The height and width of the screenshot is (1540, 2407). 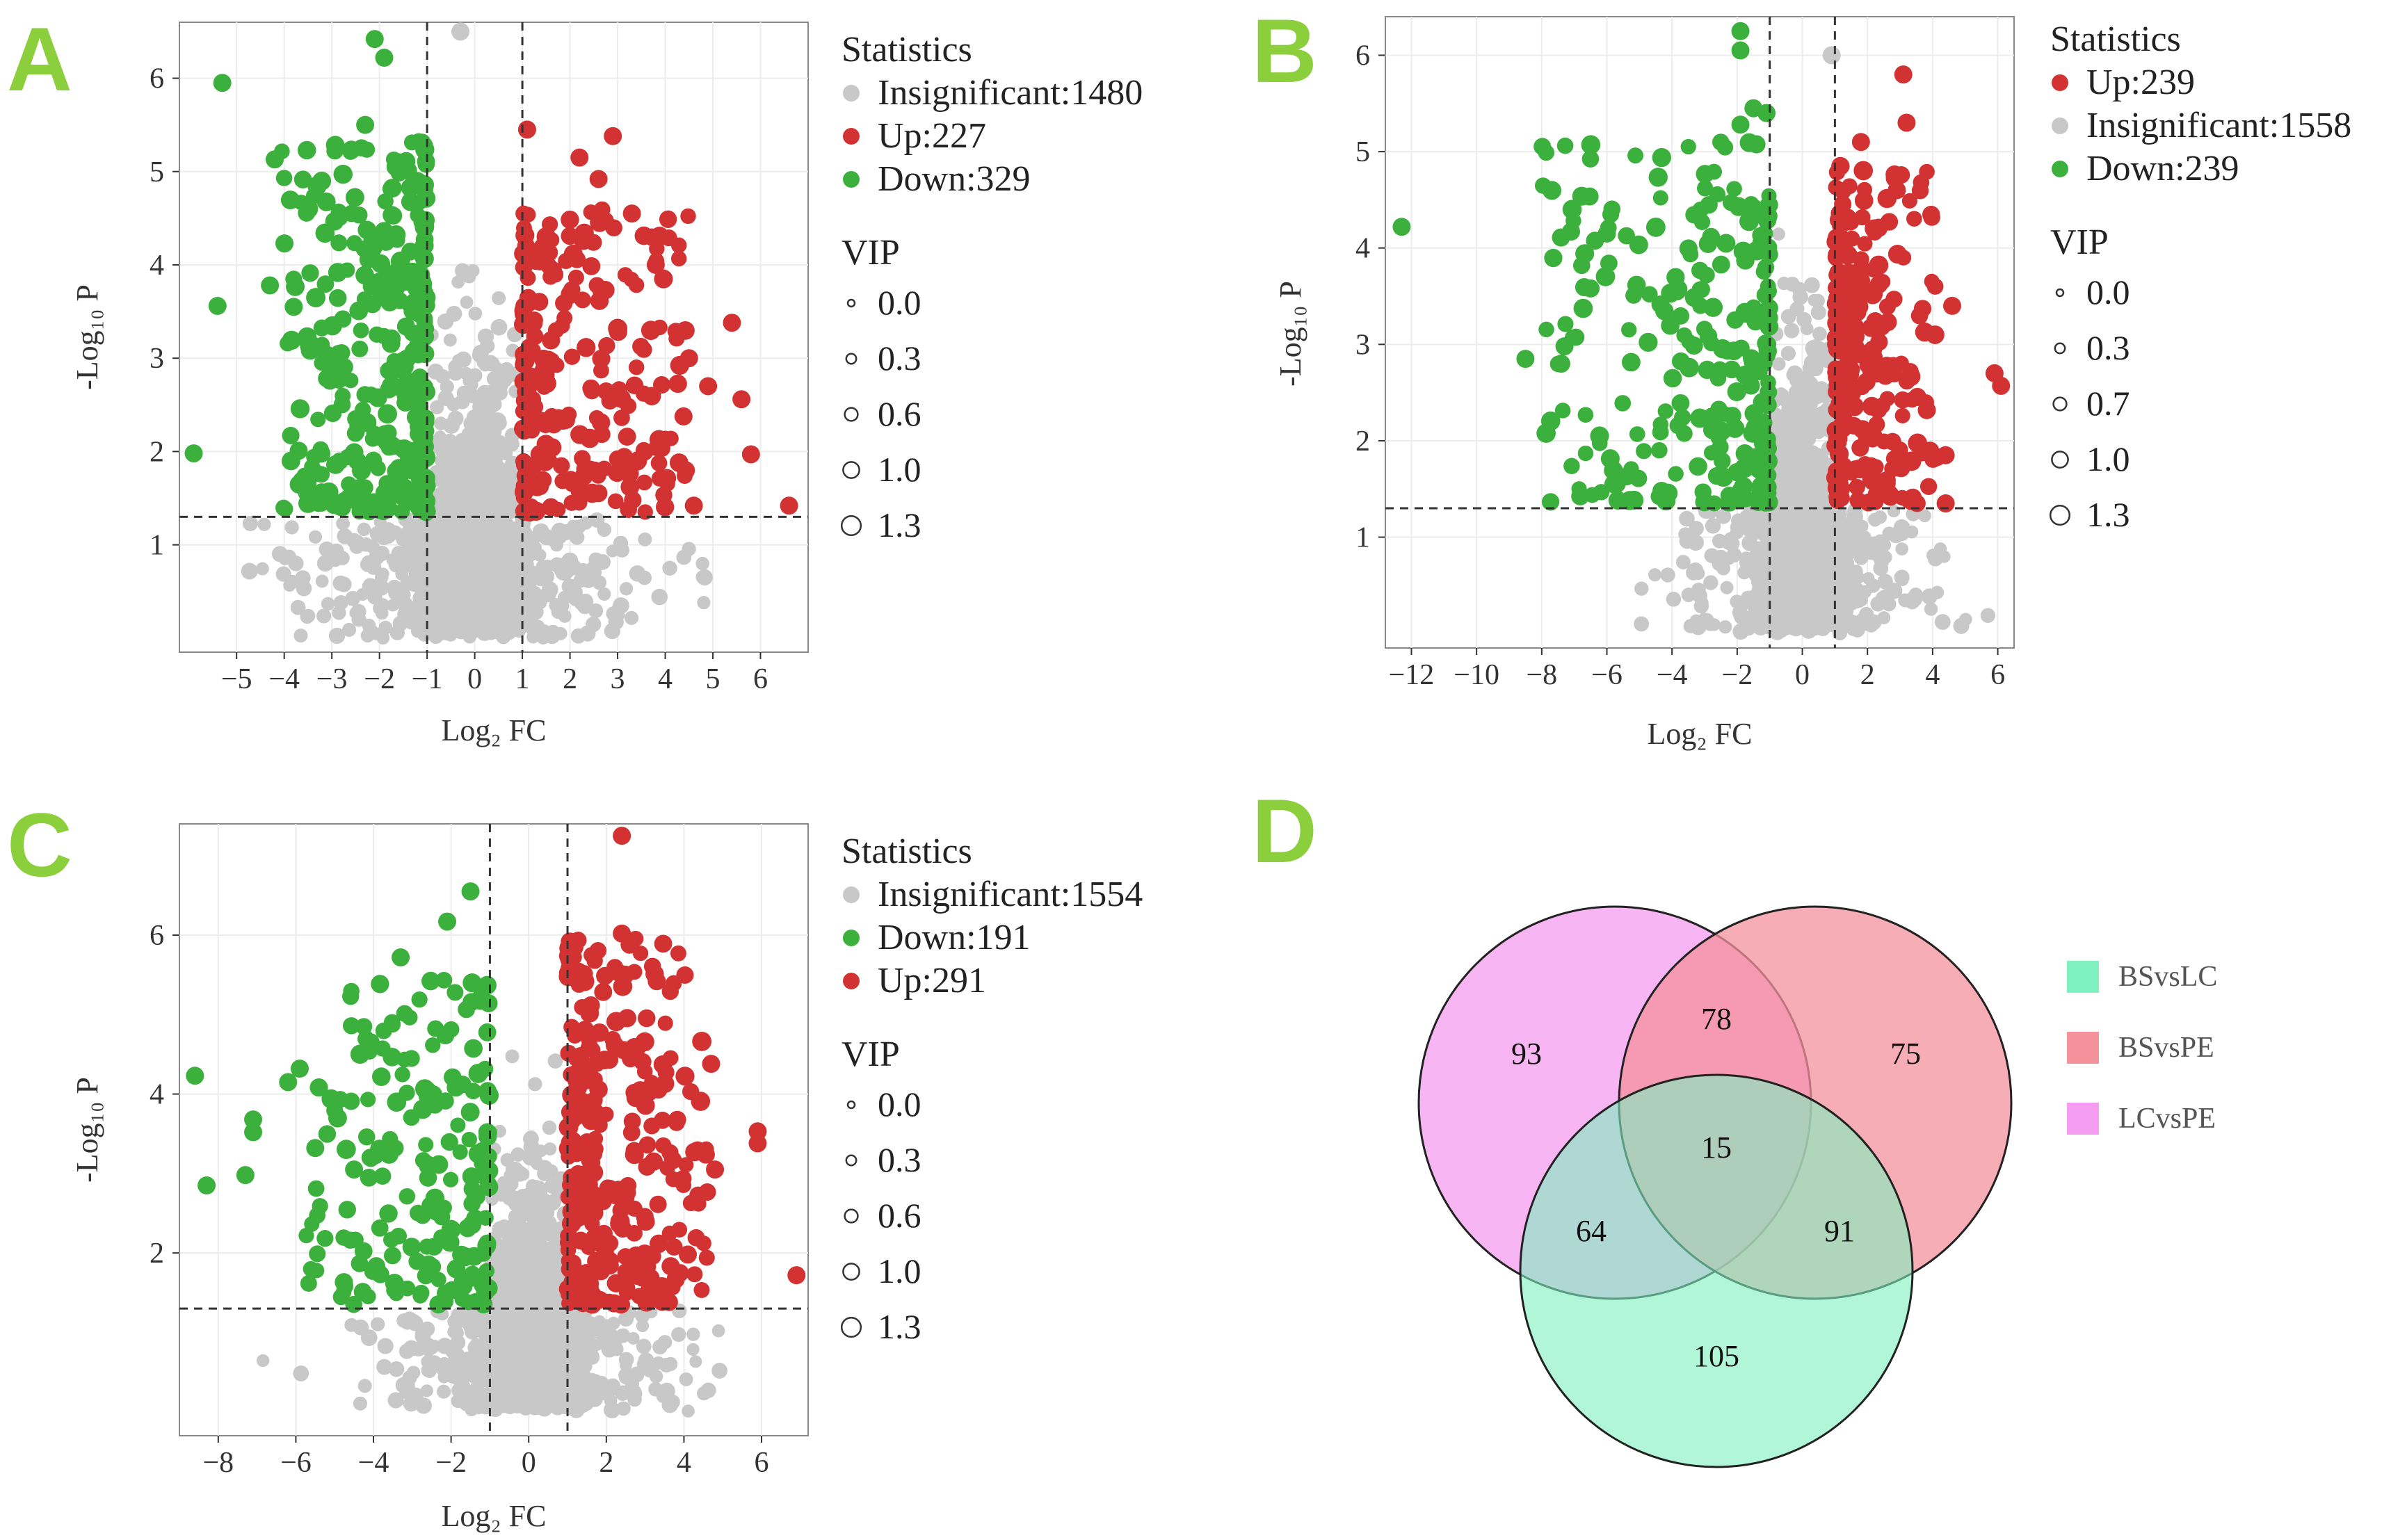 What do you see at coordinates (900, 524) in the screenshot?
I see `vip-value: 1.3` at bounding box center [900, 524].